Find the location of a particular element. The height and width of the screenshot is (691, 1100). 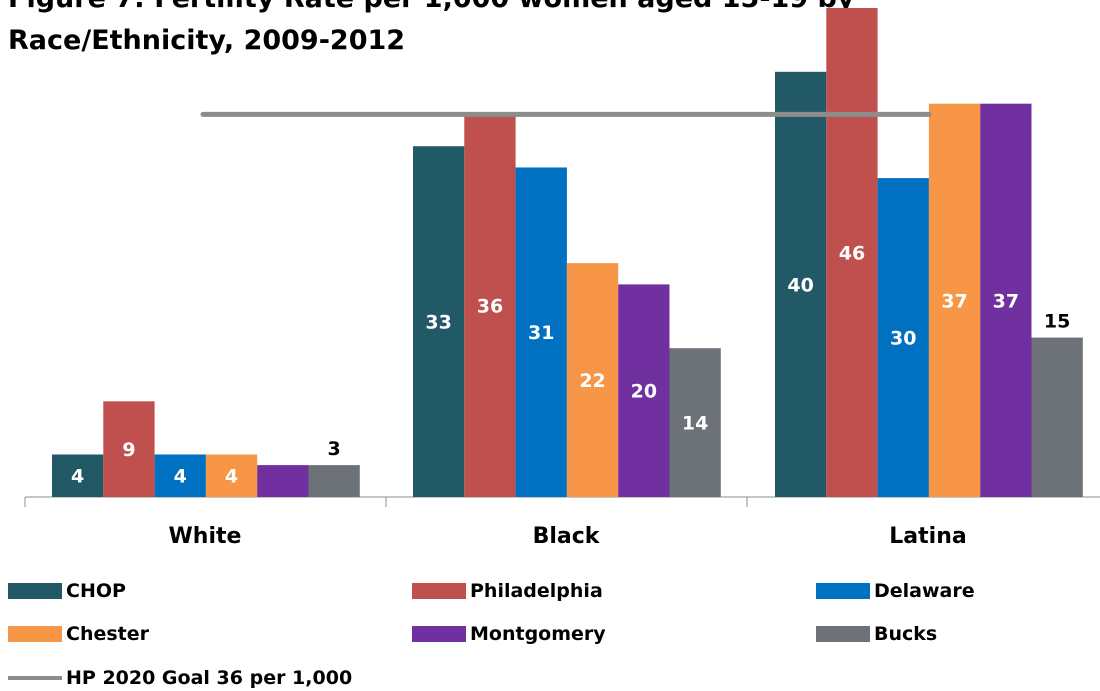

bar-chop-latina is located at coordinates (801, 284).